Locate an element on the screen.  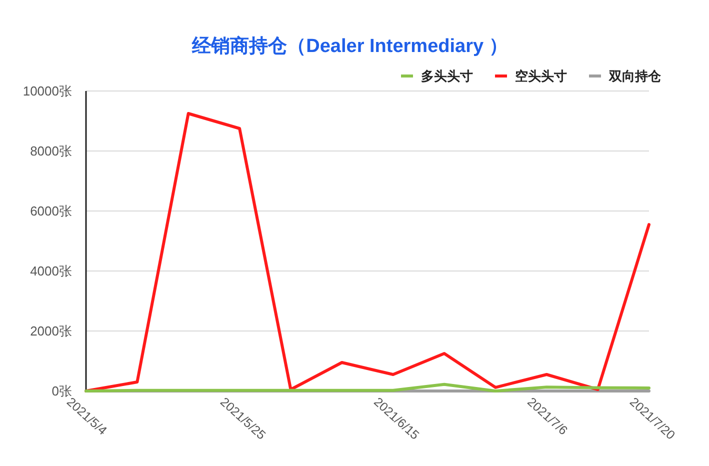
y-tick-label: 2000张 is located at coordinates (51, 331).